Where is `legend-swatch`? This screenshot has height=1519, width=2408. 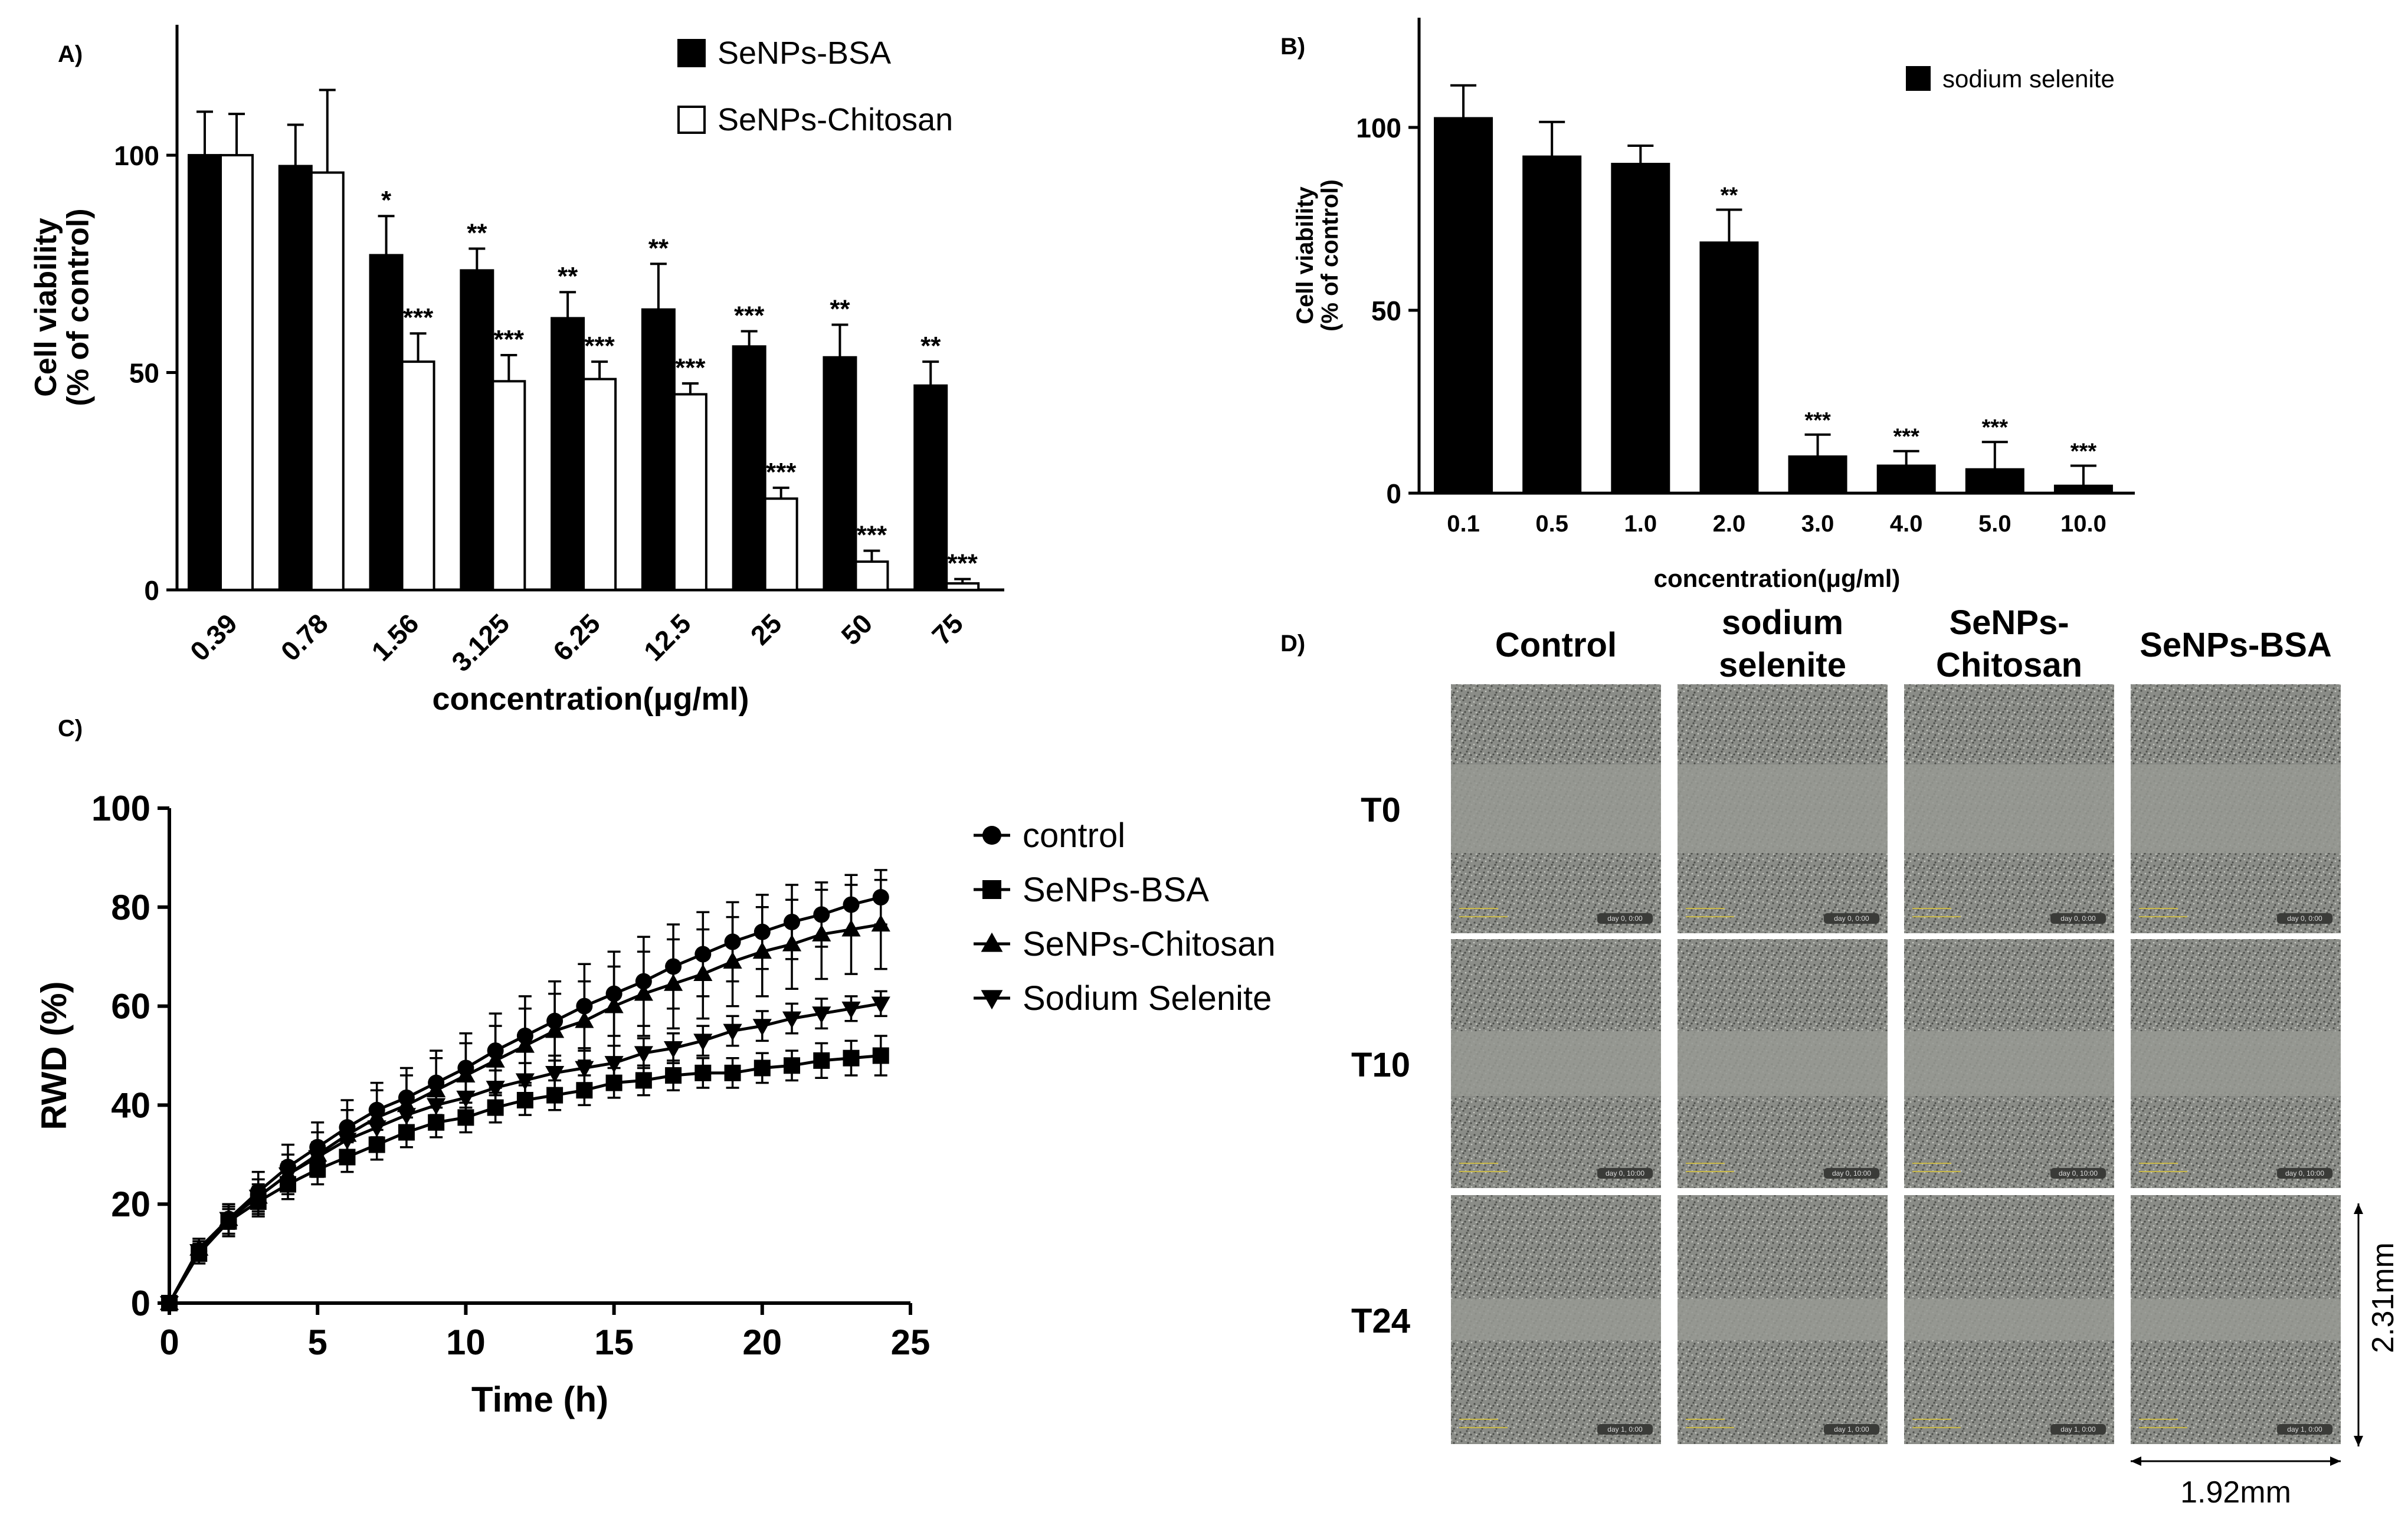
legend-swatch is located at coordinates (691, 120).